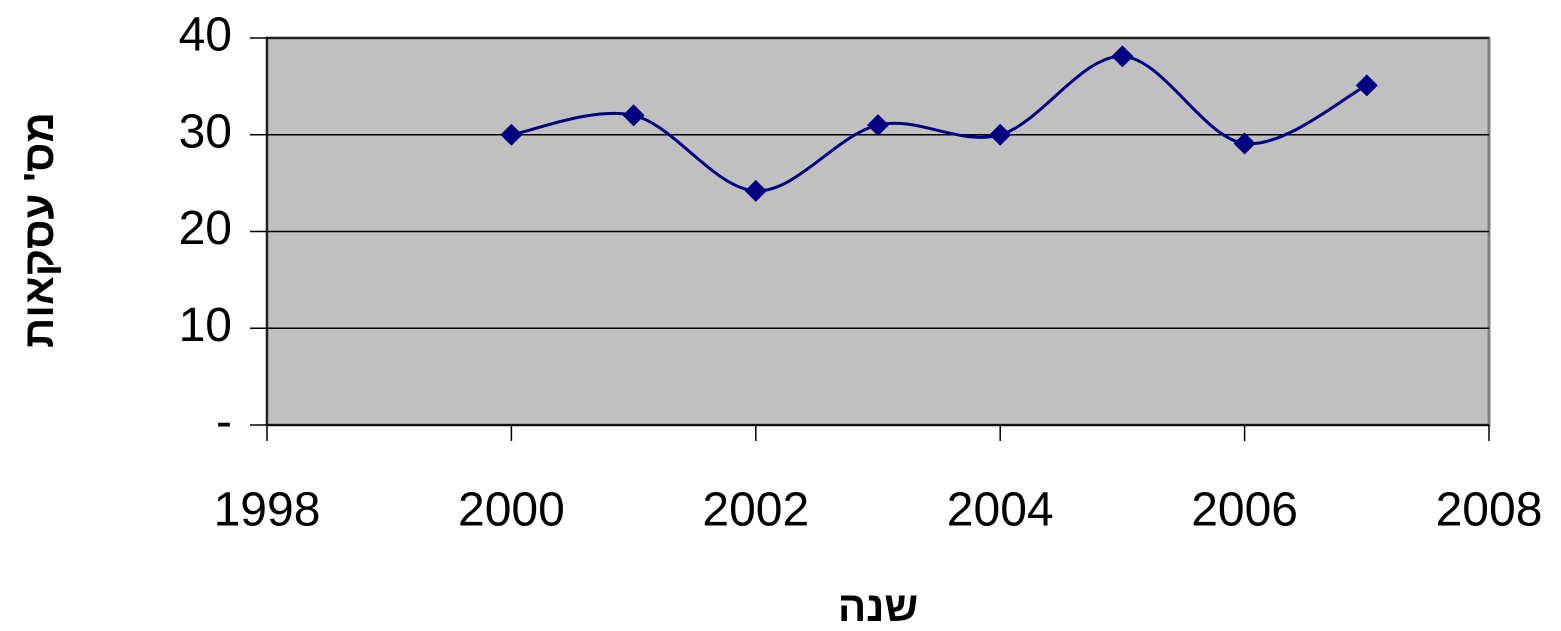  Describe the element at coordinates (1000, 510) in the screenshot. I see `x-tick-label: 2004` at that location.